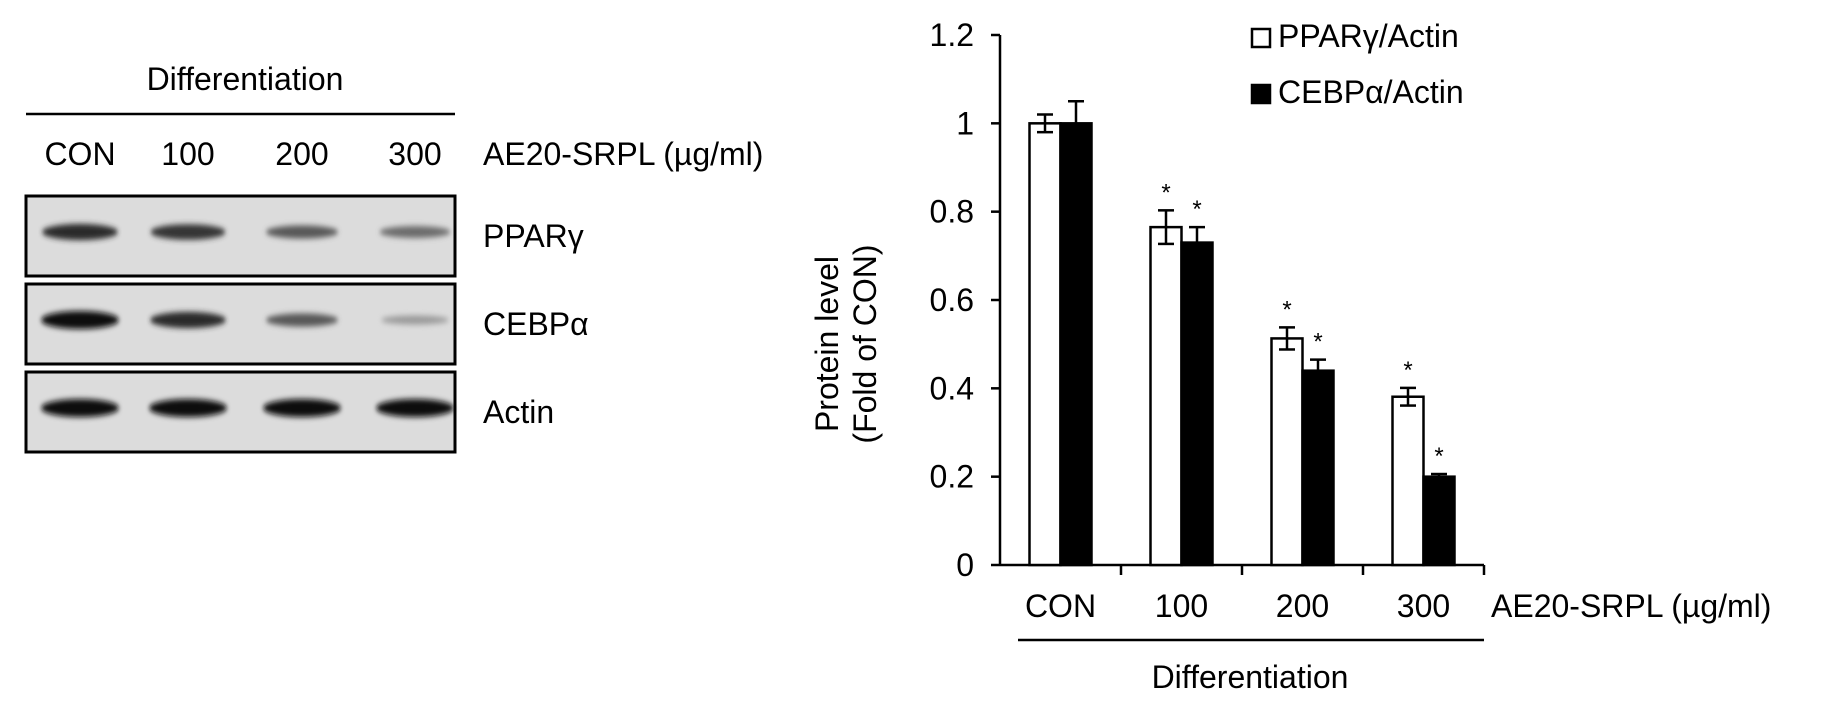 Image resolution: width=1833 pixels, height=706 pixels. What do you see at coordinates (965, 123) in the screenshot?
I see `y-tick-label: 1` at bounding box center [965, 123].